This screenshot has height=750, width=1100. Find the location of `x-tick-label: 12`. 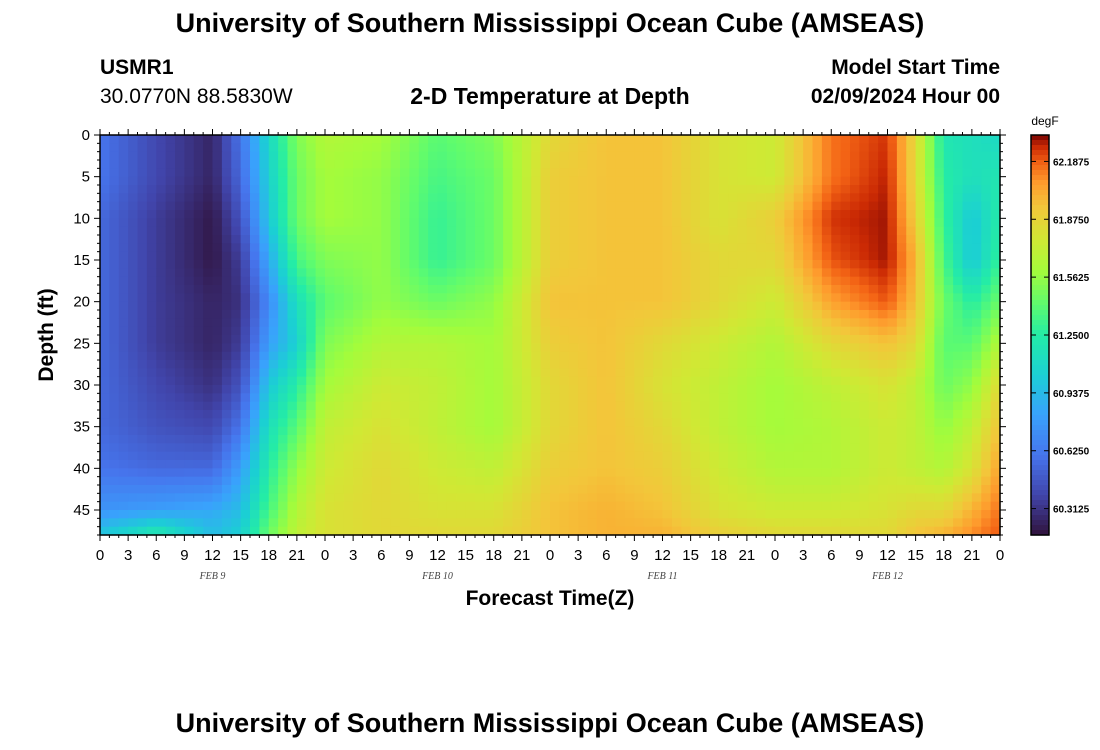

x-tick-label: 12 is located at coordinates (662, 555).